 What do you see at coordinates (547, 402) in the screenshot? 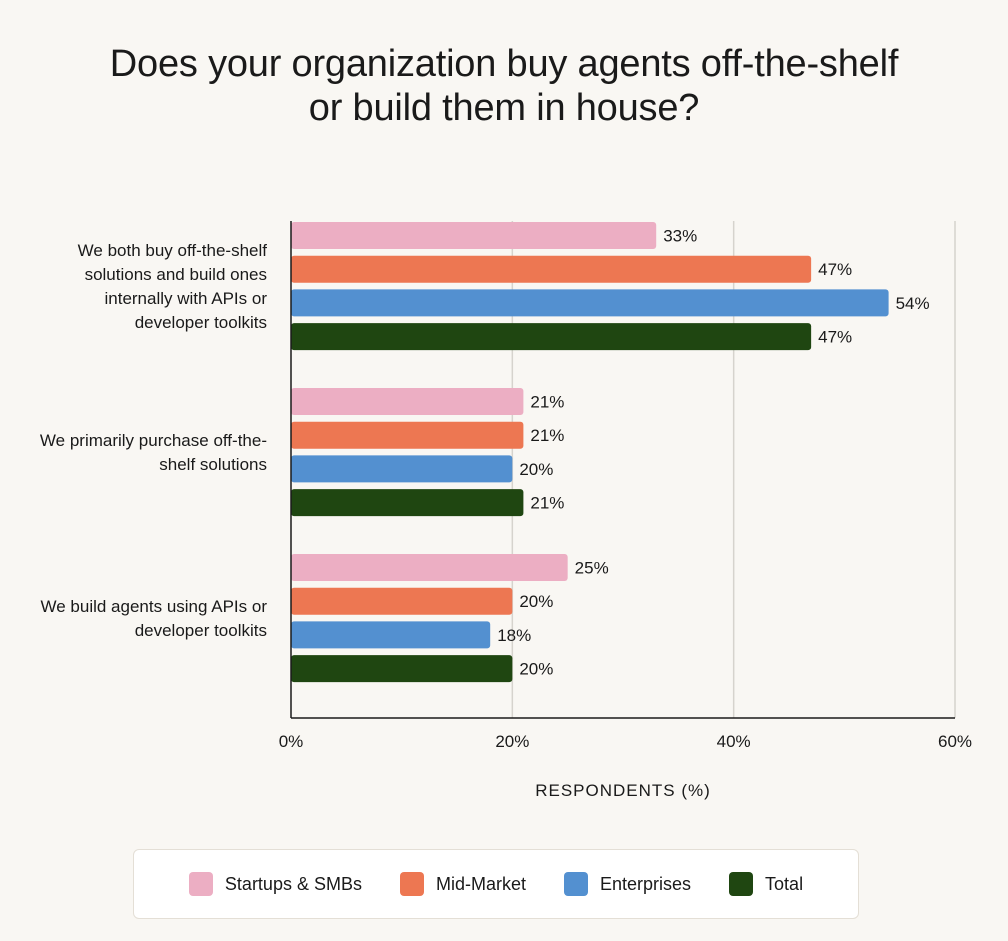
I see `data-label-startups-smbs-cat2: 21%` at bounding box center [547, 402].